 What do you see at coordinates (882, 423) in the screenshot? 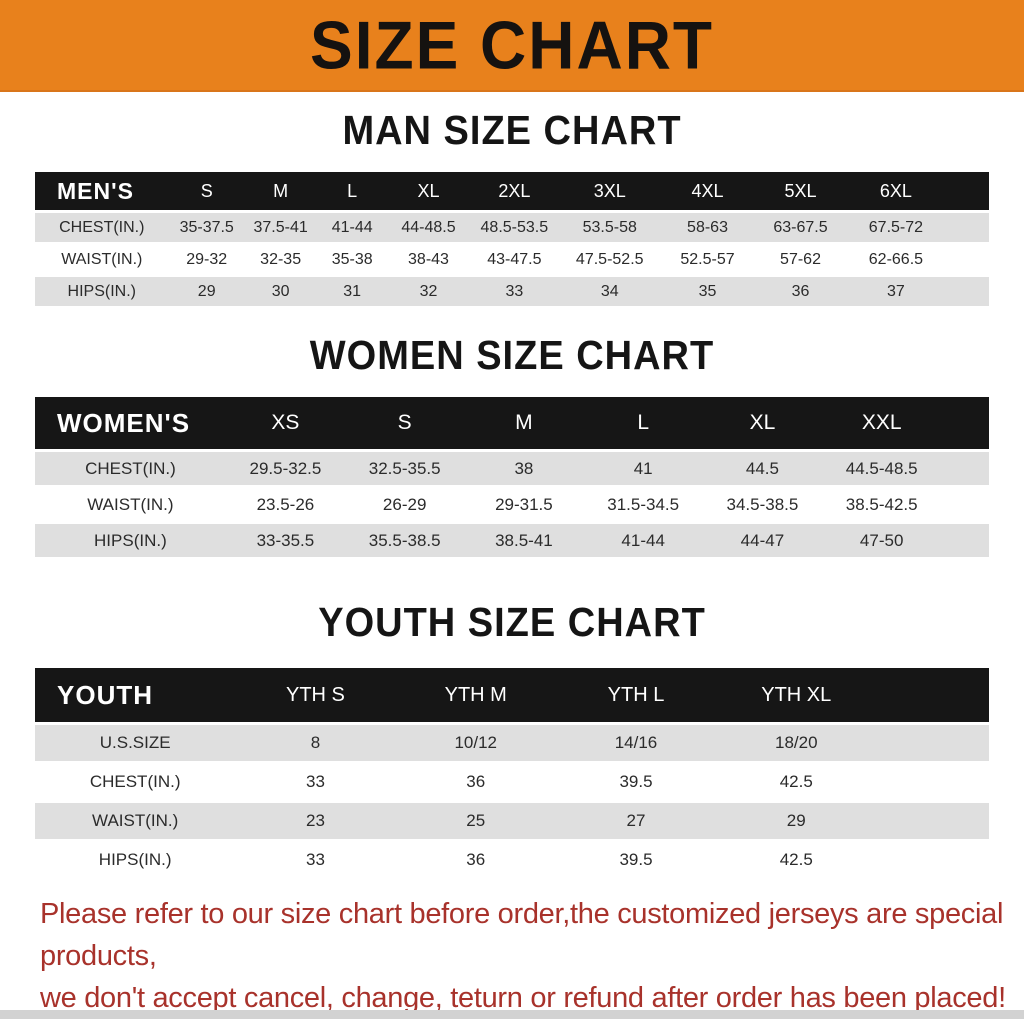
I see `women-size-column-header: XXL` at bounding box center [882, 423].